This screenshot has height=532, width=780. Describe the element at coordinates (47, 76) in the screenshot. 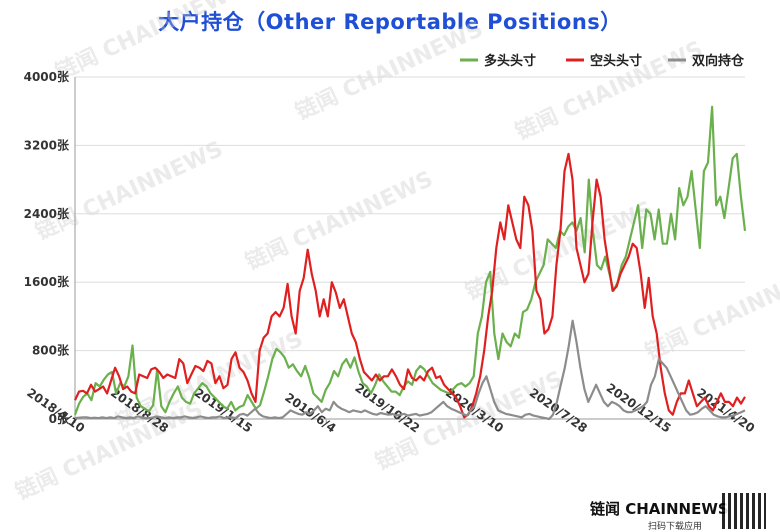

I see `y-tick-label: 4000张` at that location.